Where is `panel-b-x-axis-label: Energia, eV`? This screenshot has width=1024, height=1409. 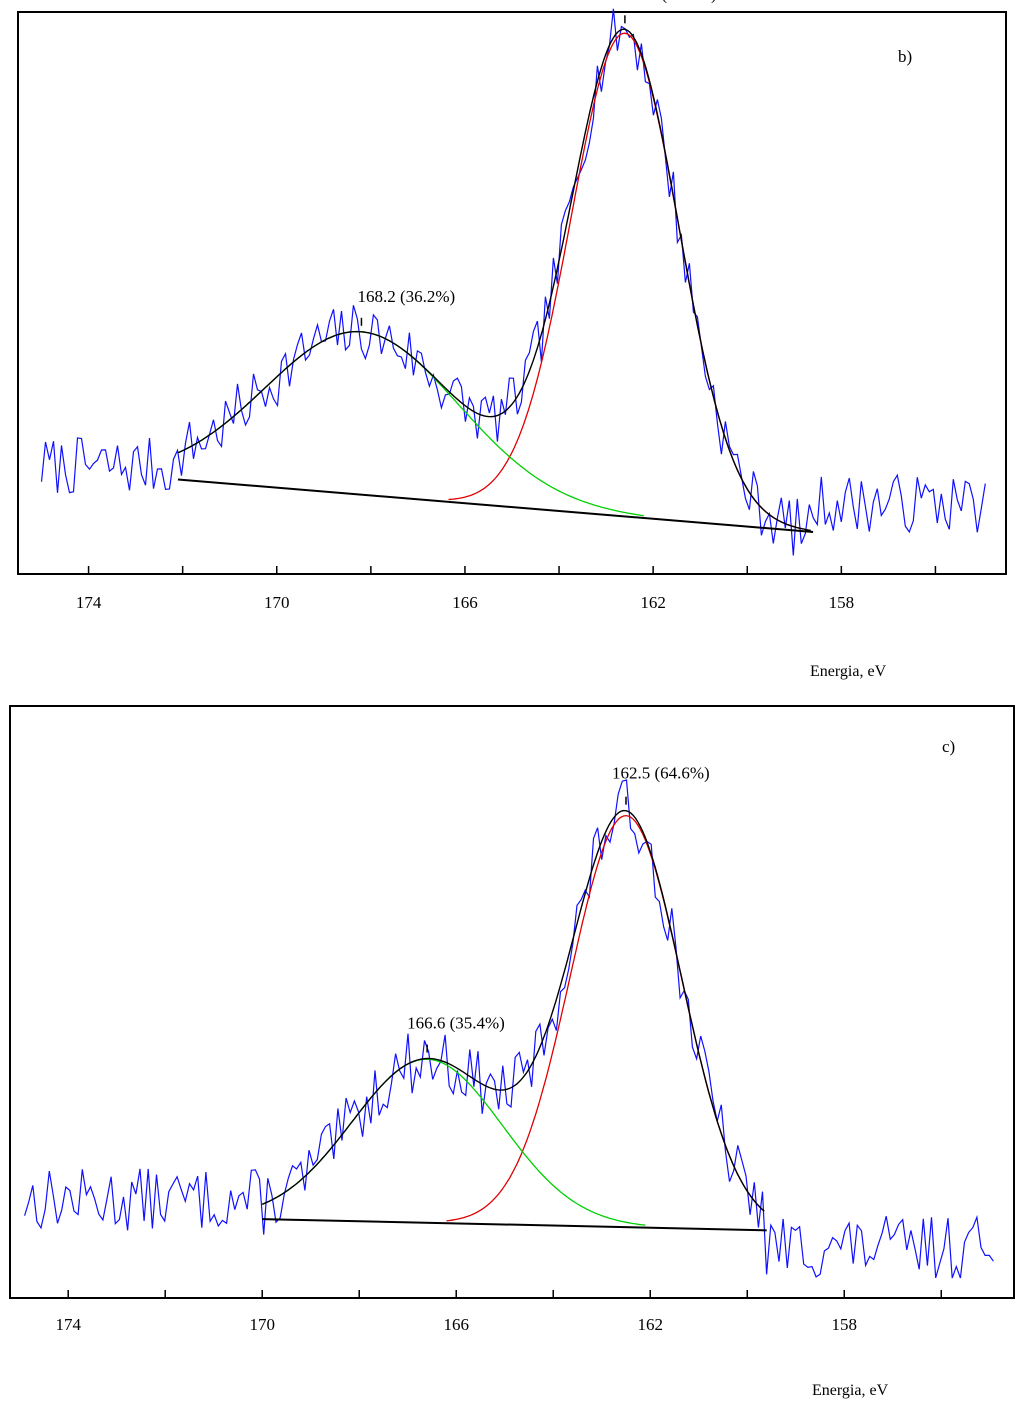
panel-b-x-axis-label: Energia, eV is located at coordinates (848, 671).